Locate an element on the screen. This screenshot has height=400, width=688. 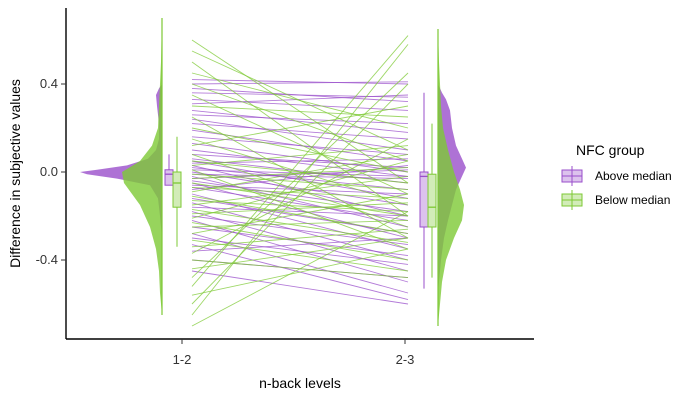
y-tick-label: 0.0 is located at coordinates (49, 171).